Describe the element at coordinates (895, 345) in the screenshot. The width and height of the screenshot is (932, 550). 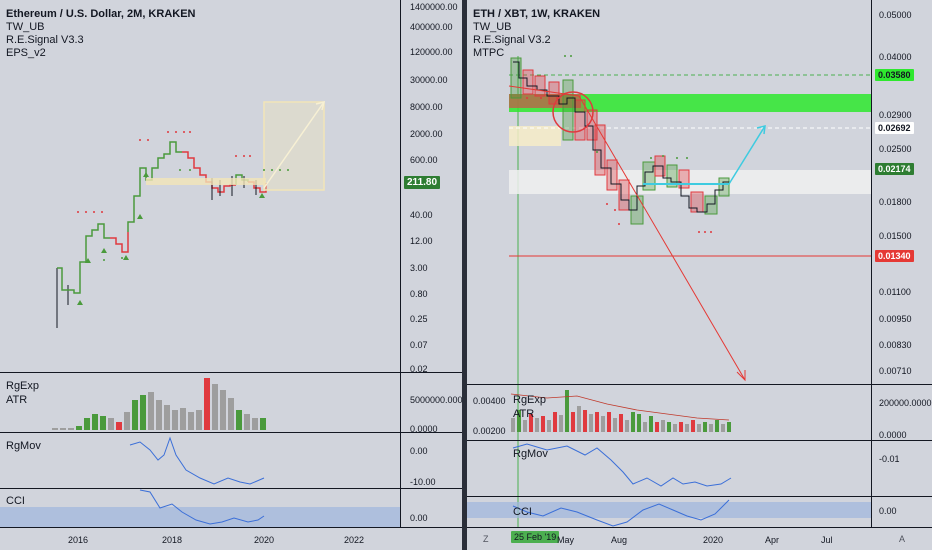
I see `right-price-label: 0.00830` at that location.